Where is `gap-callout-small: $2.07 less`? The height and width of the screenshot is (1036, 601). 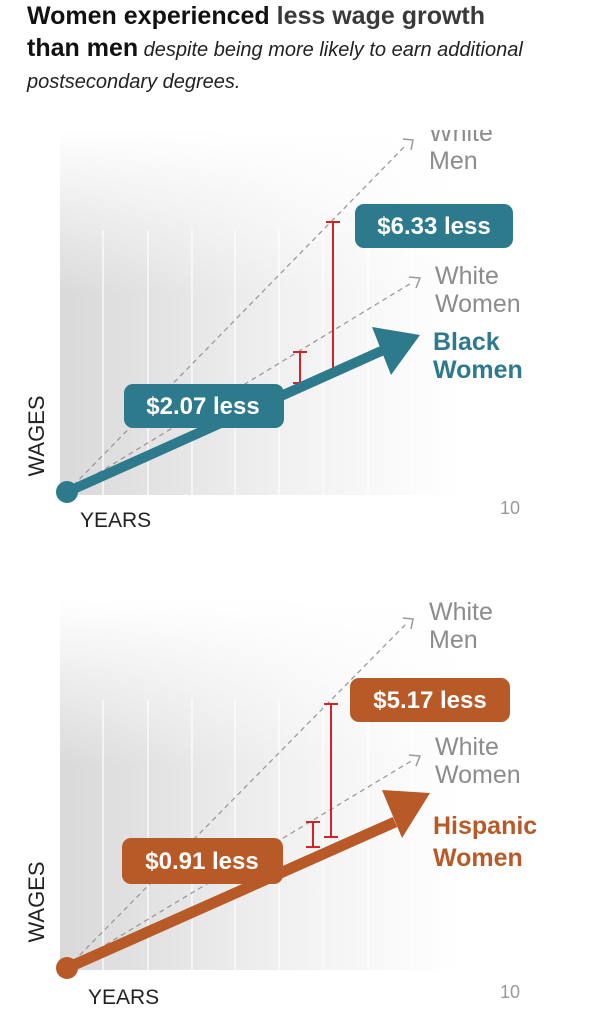 gap-callout-small: $2.07 less is located at coordinates (204, 406).